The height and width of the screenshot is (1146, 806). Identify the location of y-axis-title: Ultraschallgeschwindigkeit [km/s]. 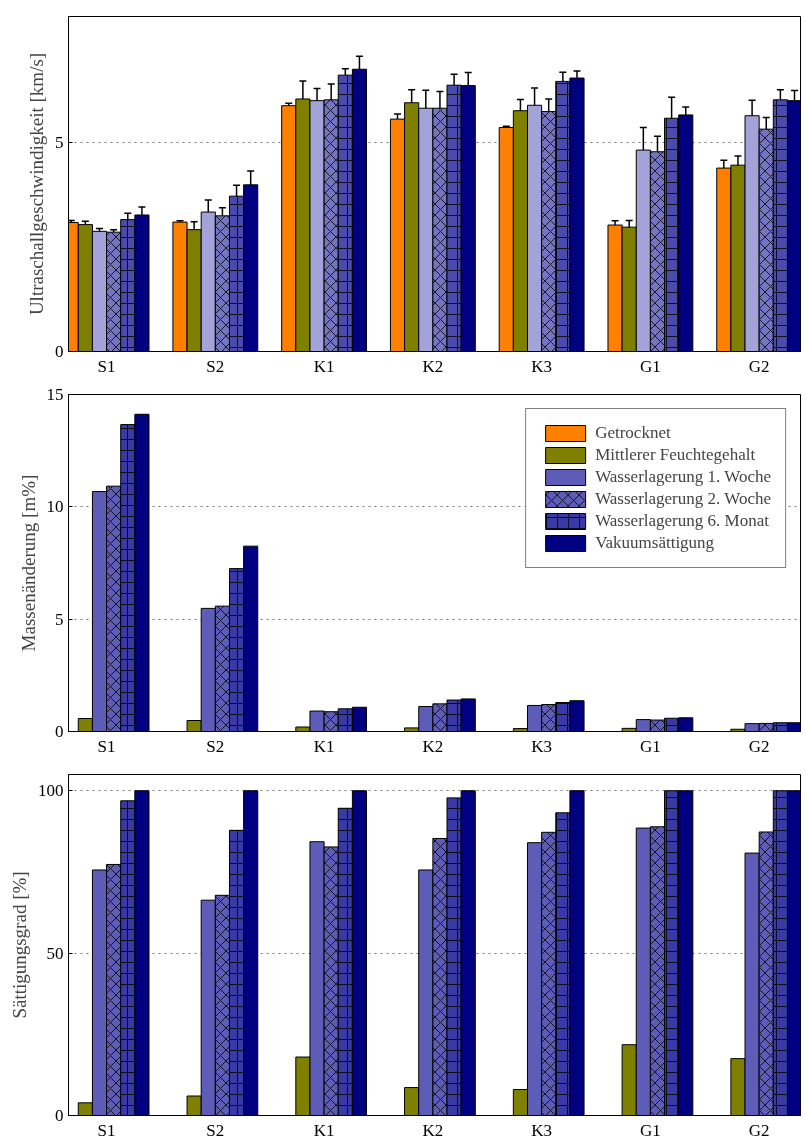
(36, 184).